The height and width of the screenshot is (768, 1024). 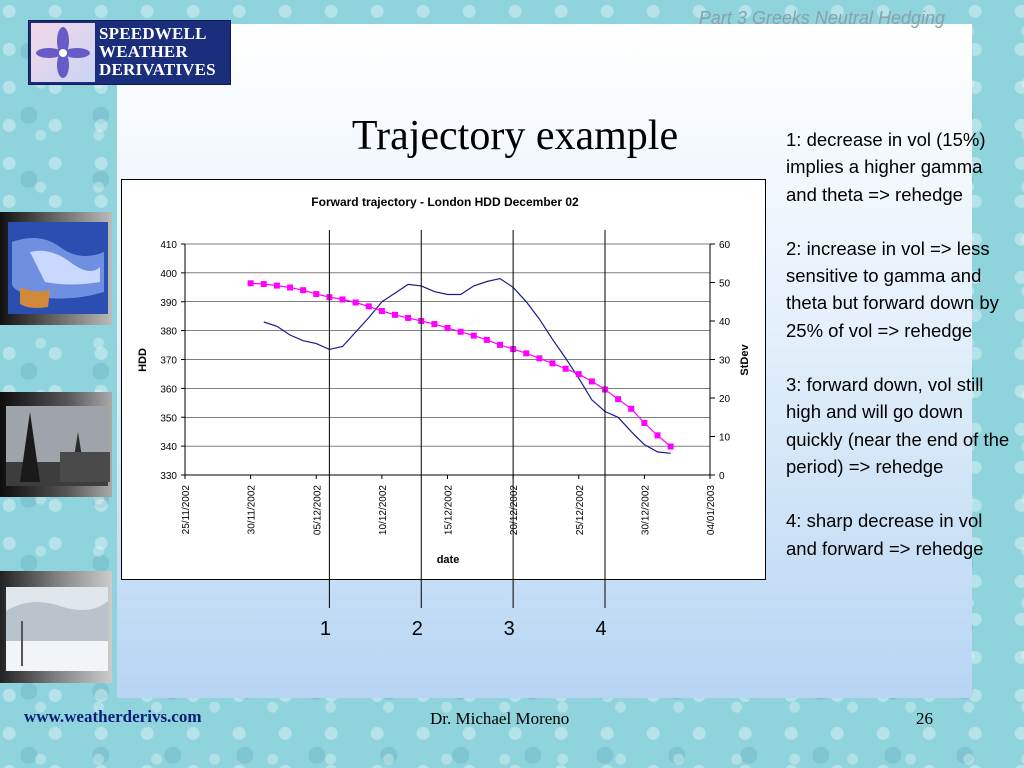 I want to click on x-tick-label: 25/12/2002, so click(x=580, y=510).